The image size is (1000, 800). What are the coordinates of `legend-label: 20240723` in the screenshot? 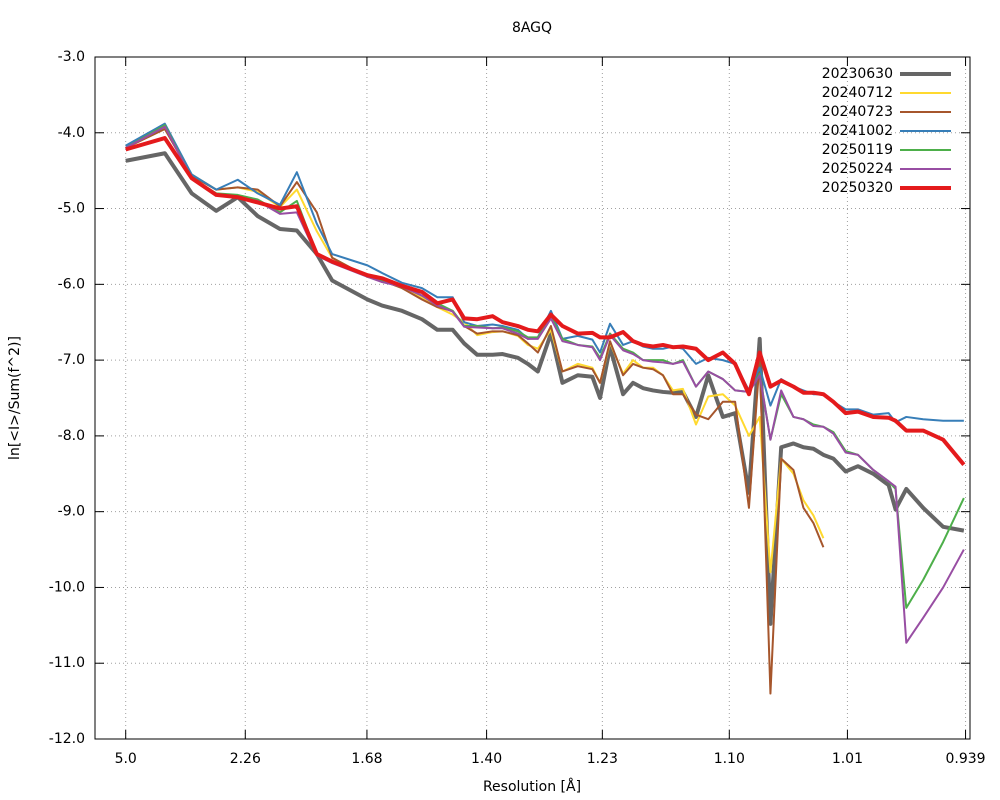 It's located at (857, 112).